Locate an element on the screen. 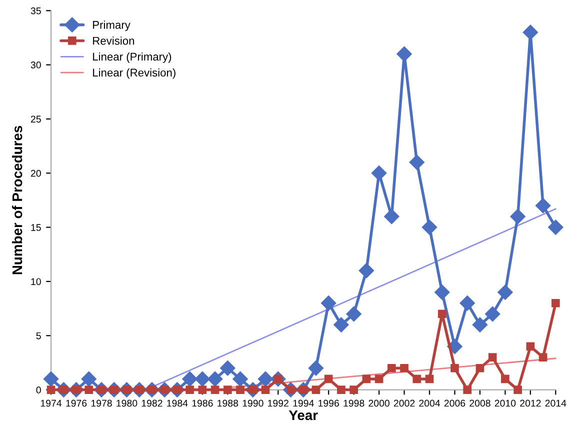 The height and width of the screenshot is (426, 567). y-tick-label: 10 is located at coordinates (36, 282).